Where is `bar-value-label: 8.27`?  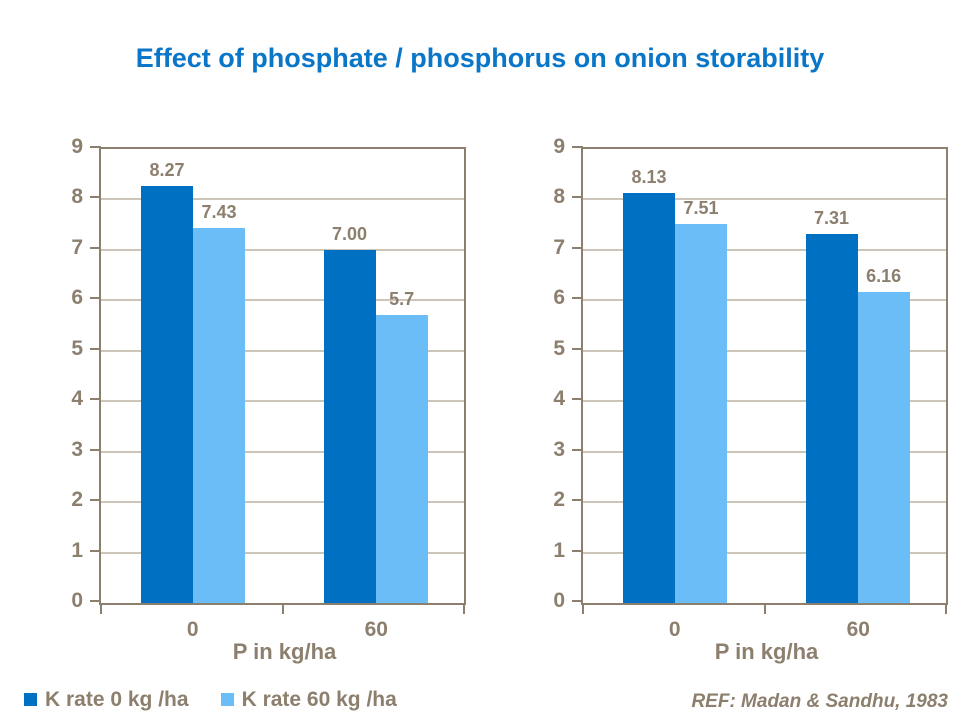 bar-value-label: 8.27 is located at coordinates (167, 169).